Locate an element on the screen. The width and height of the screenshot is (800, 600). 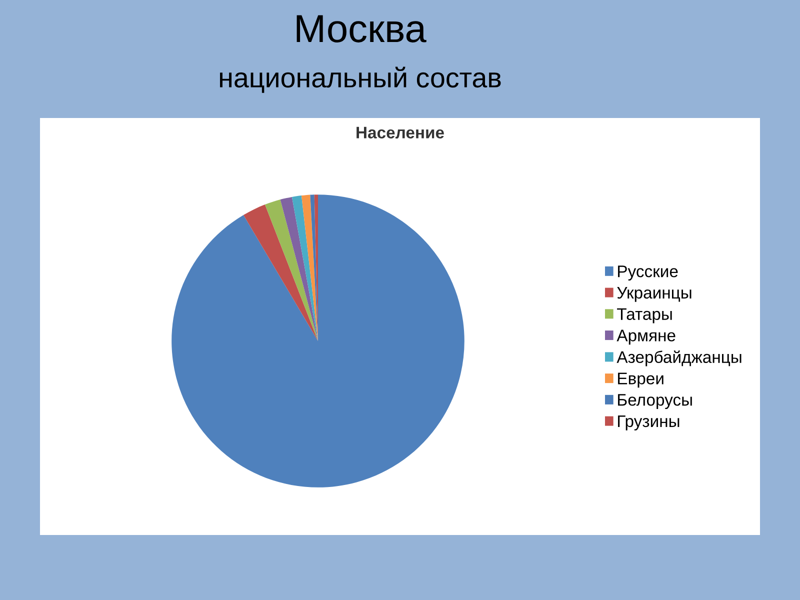
legend-label: Азербайджанцы is located at coordinates (679, 358).